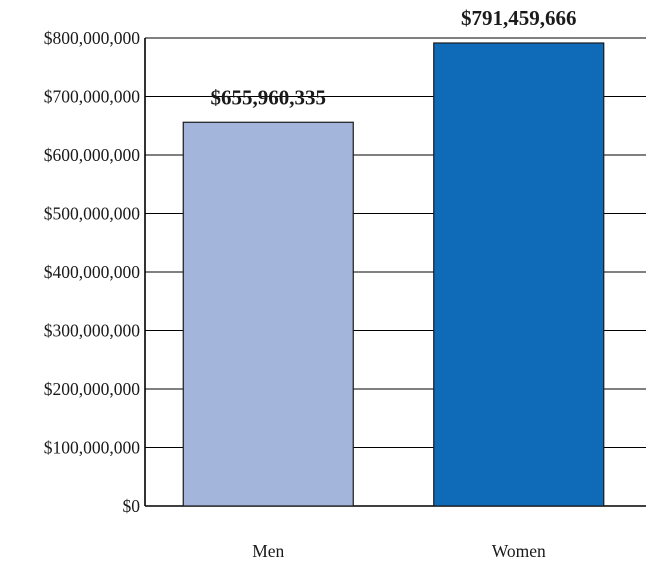 The width and height of the screenshot is (646, 565). I want to click on y-tick-label: $100,000,000, so click(92, 448).